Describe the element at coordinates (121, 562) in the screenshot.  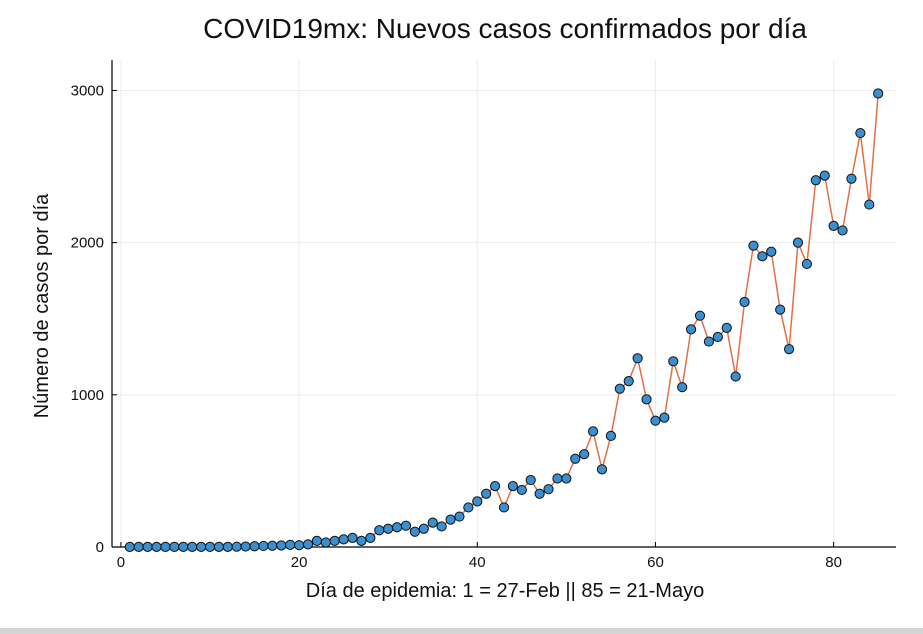
I see `x-tick-label: 0` at that location.